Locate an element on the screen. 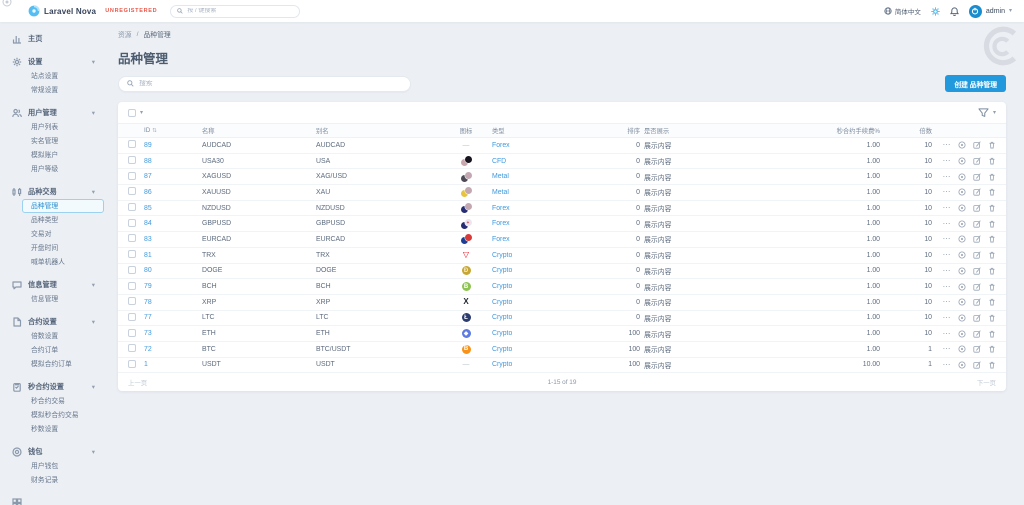  sidebar-item: 品种类型 is located at coordinates (45, 220).